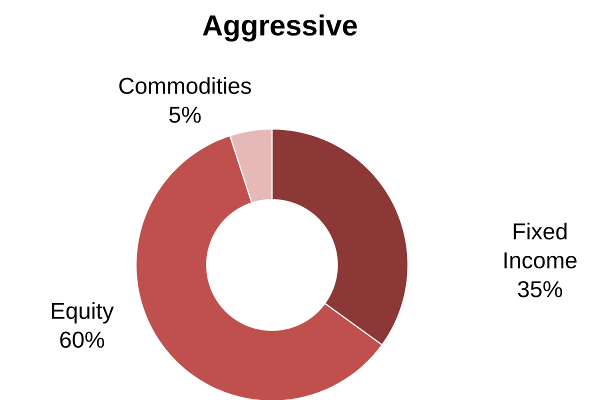 The width and height of the screenshot is (611, 400). Describe the element at coordinates (82, 340) in the screenshot. I see `data-label: 60%` at that location.